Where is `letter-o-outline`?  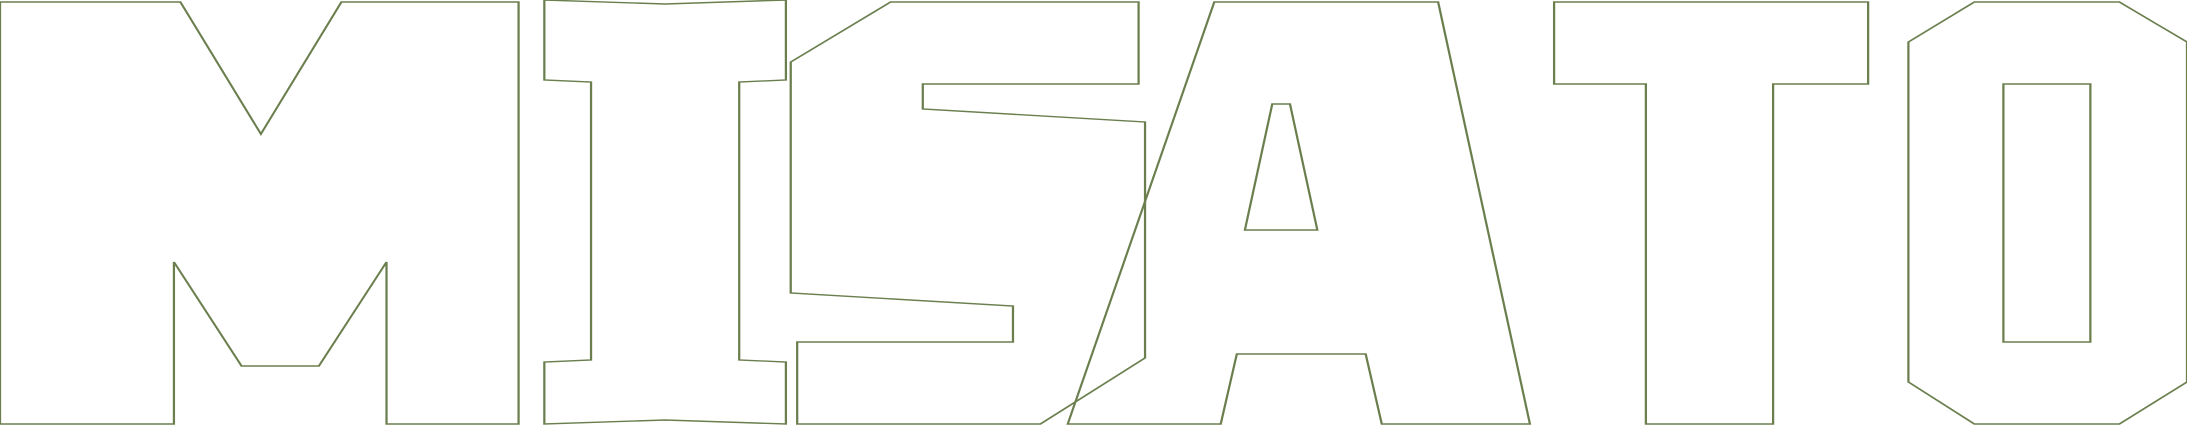
letter-o-outline is located at coordinates (2047, 213).